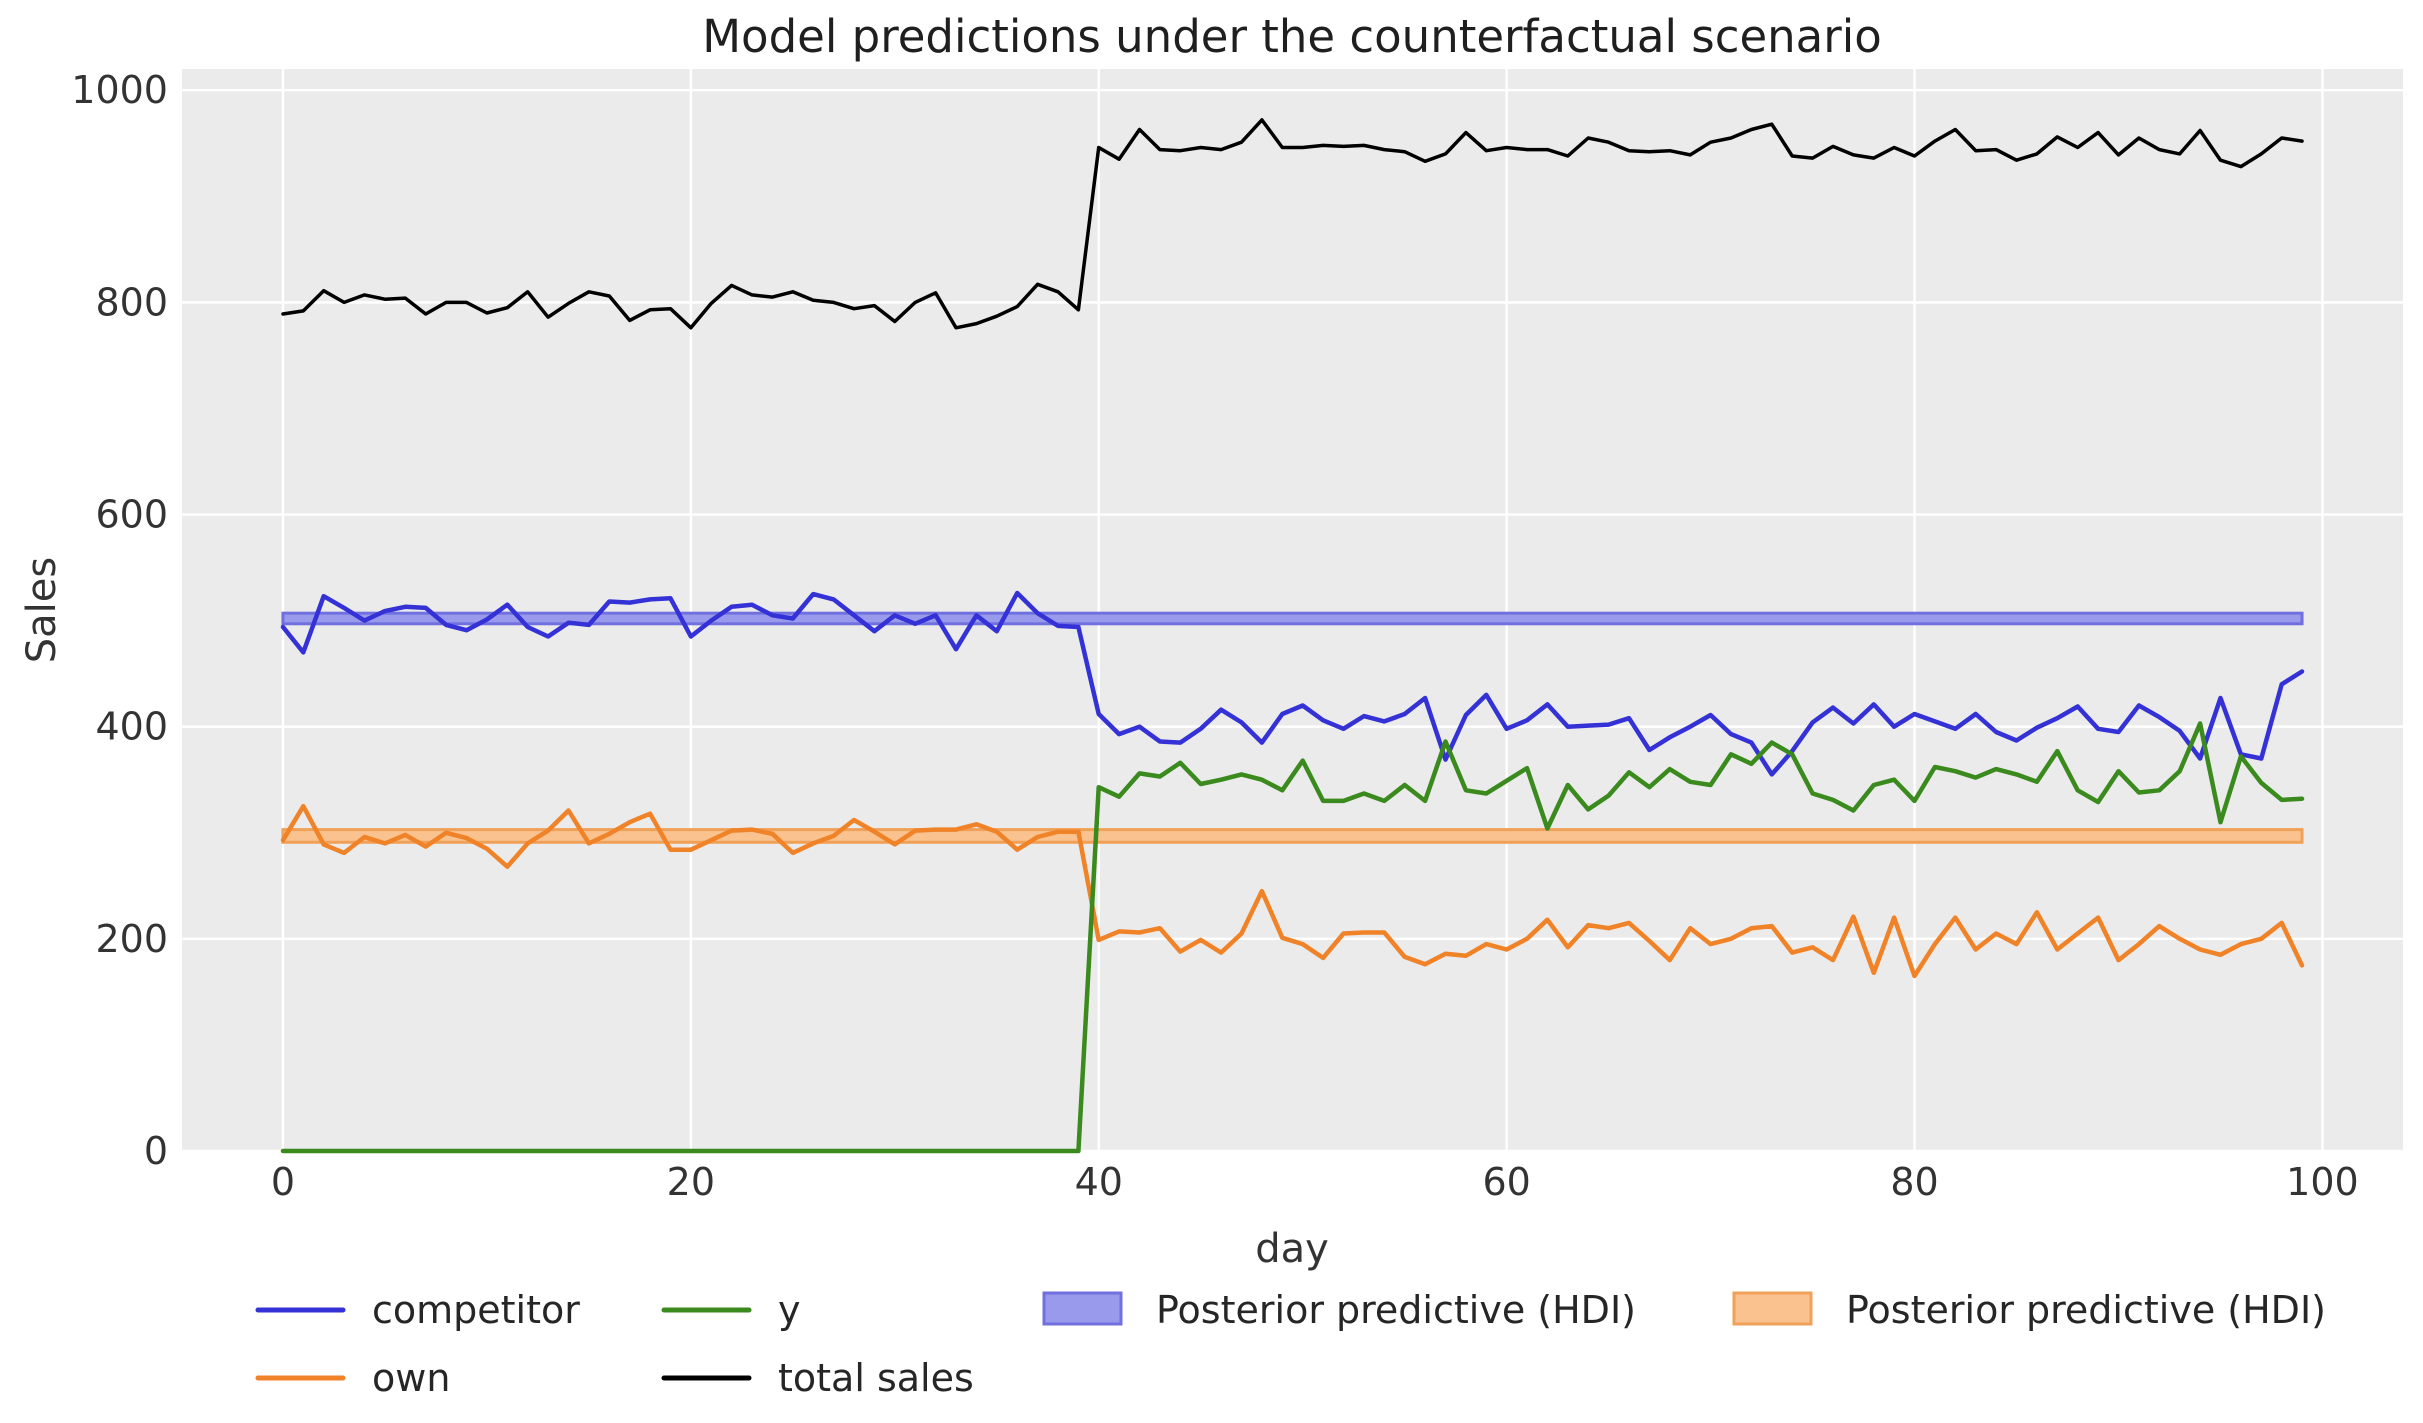 The height and width of the screenshot is (1423, 2423). Describe the element at coordinates (691, 1182) in the screenshot. I see `x-tick-label: 20` at that location.